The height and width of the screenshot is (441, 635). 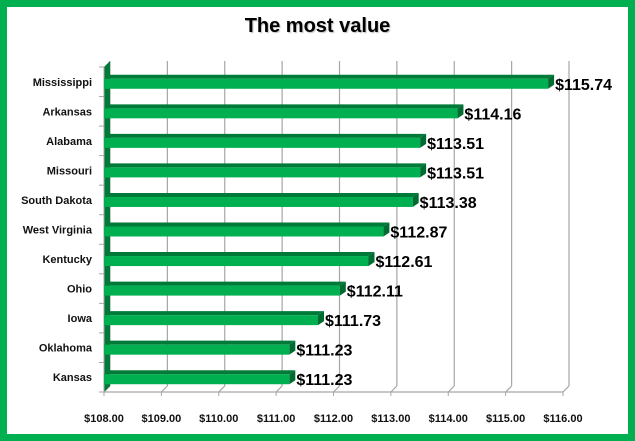 What do you see at coordinates (67, 112) in the screenshot?
I see `category-label: Arkansas` at bounding box center [67, 112].